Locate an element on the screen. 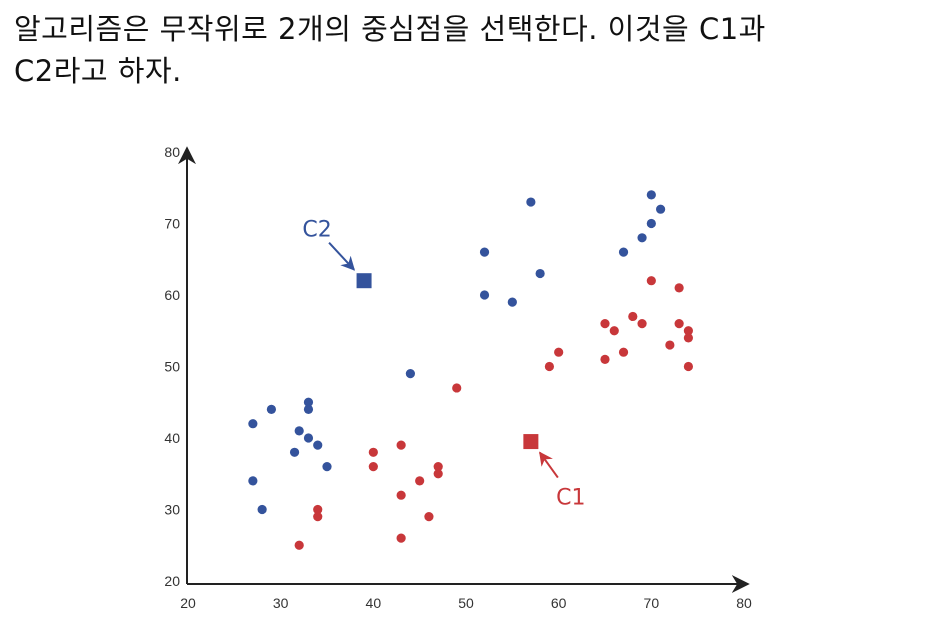  y-tick-label: 50 is located at coordinates (172, 367).